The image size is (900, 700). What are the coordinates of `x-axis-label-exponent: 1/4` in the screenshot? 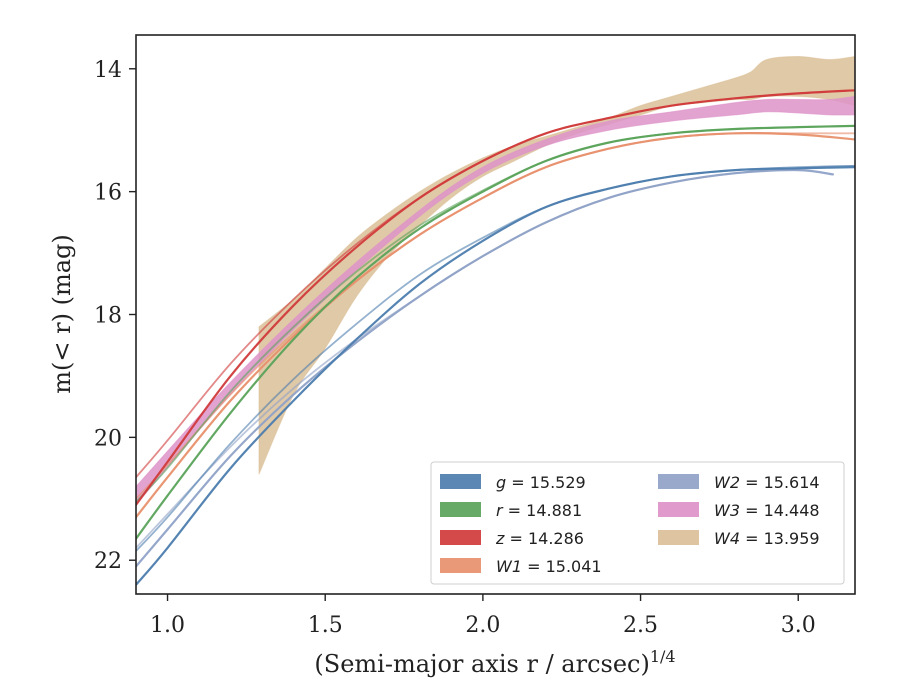 It's located at (663, 656).